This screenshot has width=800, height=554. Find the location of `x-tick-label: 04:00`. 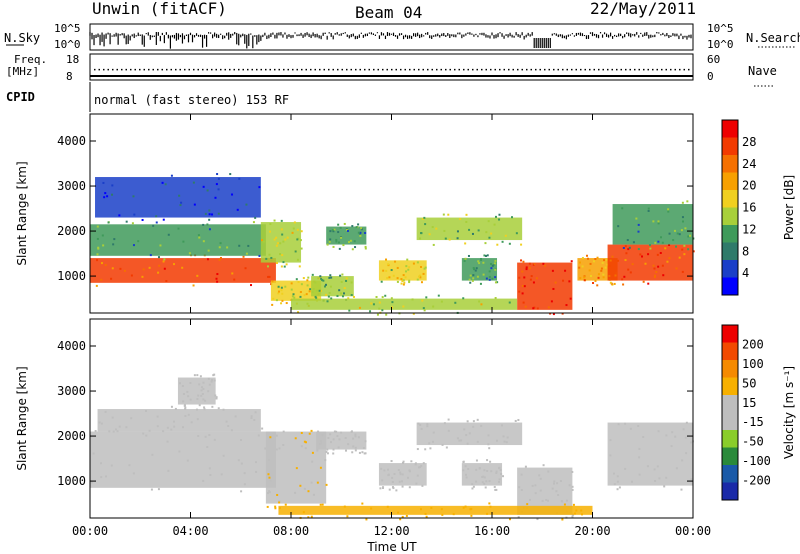

x-tick-label: 04:00 is located at coordinates (190, 531).